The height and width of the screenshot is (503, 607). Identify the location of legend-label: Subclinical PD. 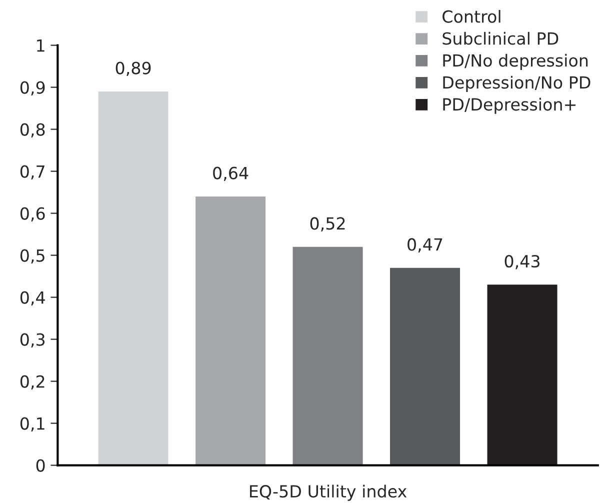
(500, 38).